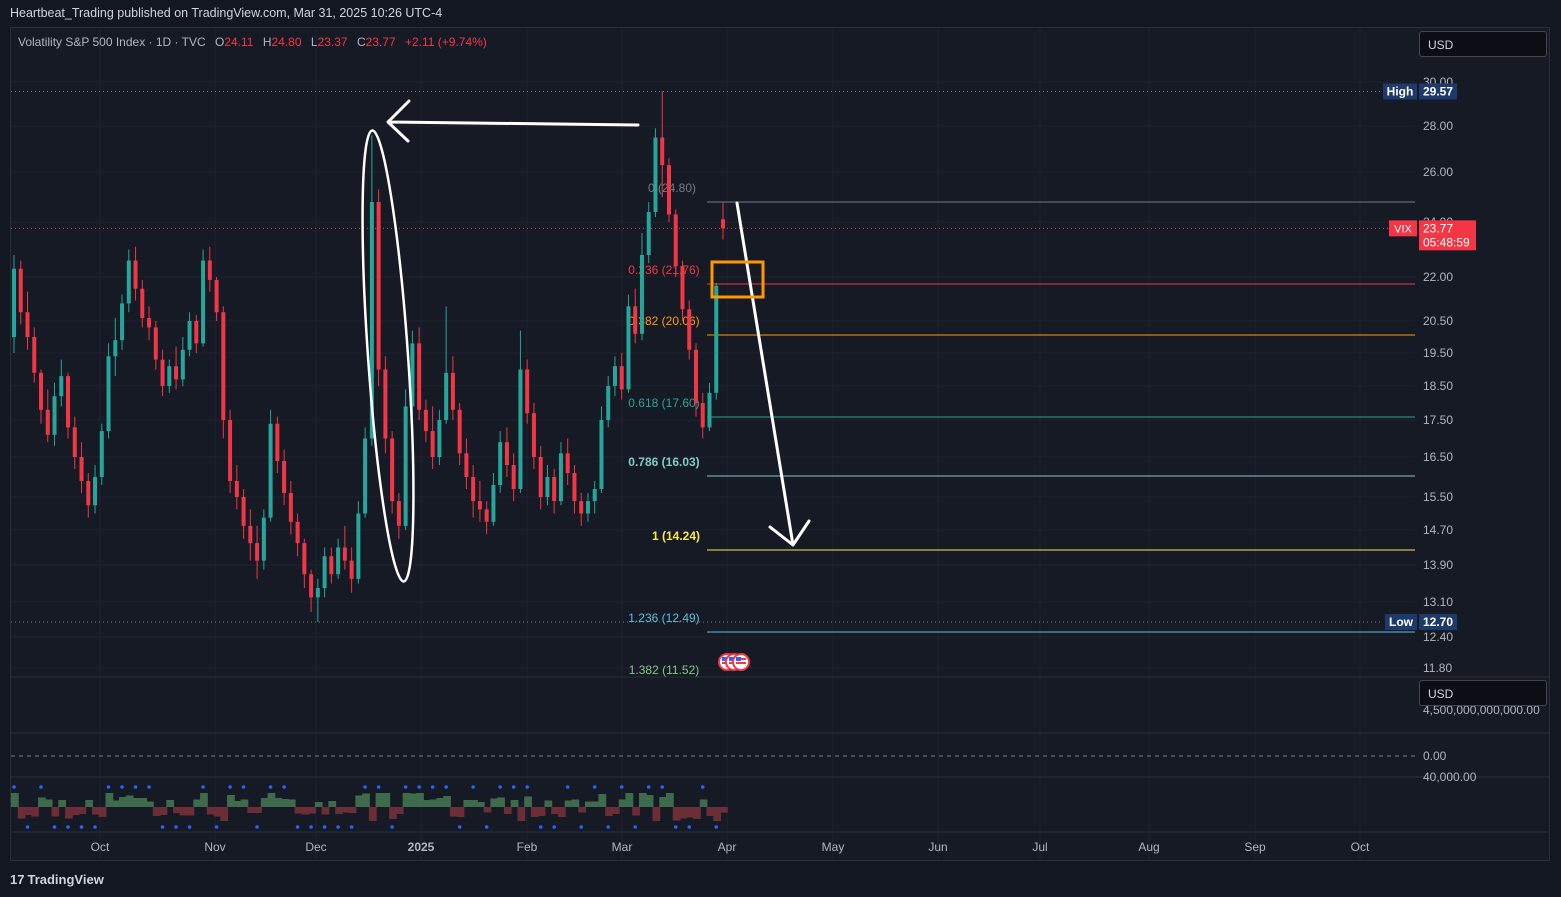 Image resolution: width=1561 pixels, height=897 pixels. What do you see at coordinates (1438, 277) in the screenshot?
I see `price-tick: 22.00` at bounding box center [1438, 277].